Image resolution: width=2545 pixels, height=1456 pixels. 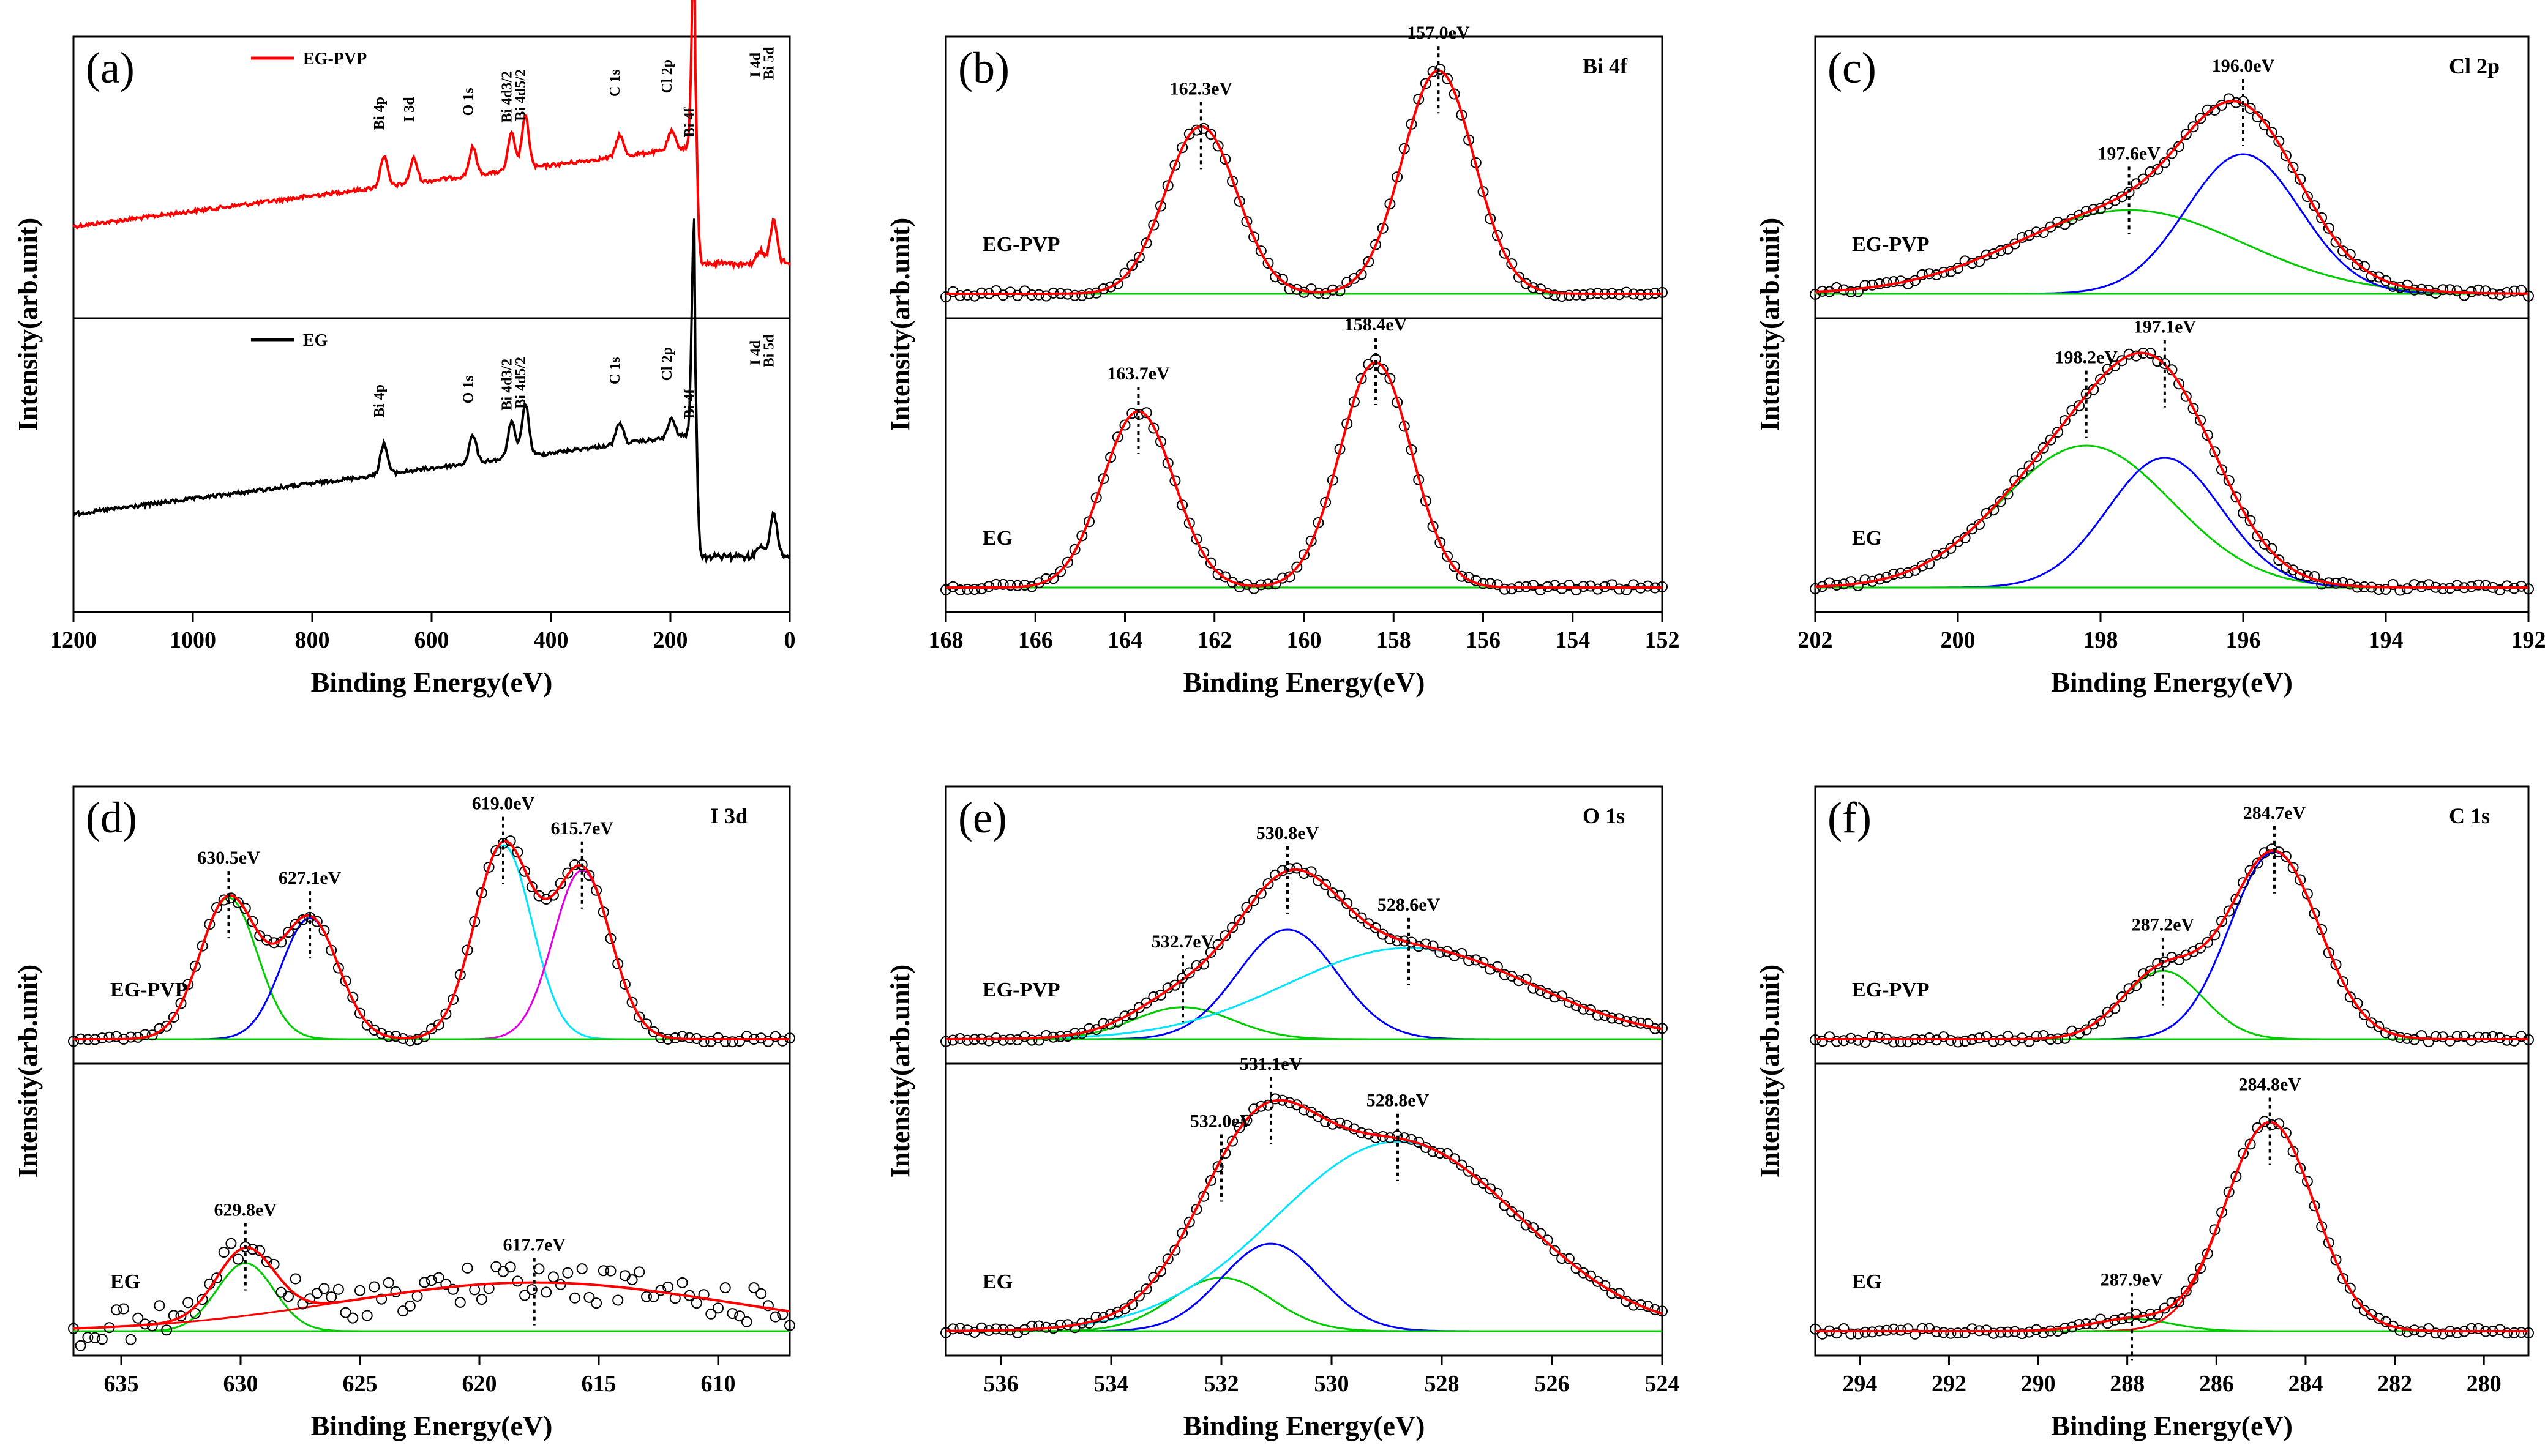 I want to click on survey-peak-label: I 3d, so click(x=410, y=109).